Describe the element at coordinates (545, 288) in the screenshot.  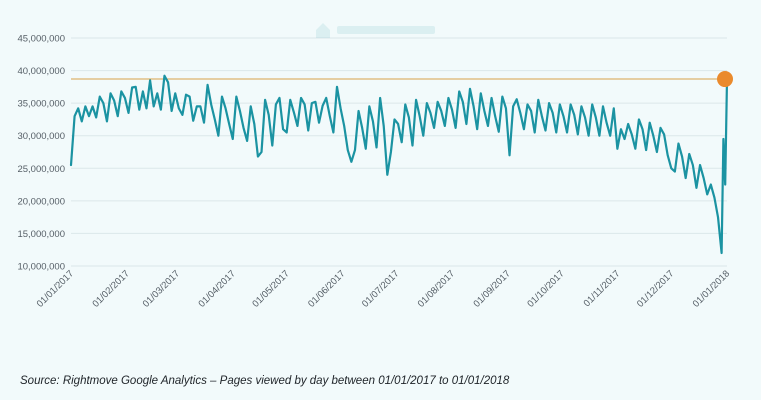
I see `x-tick-label: 01/10/2017` at that location.